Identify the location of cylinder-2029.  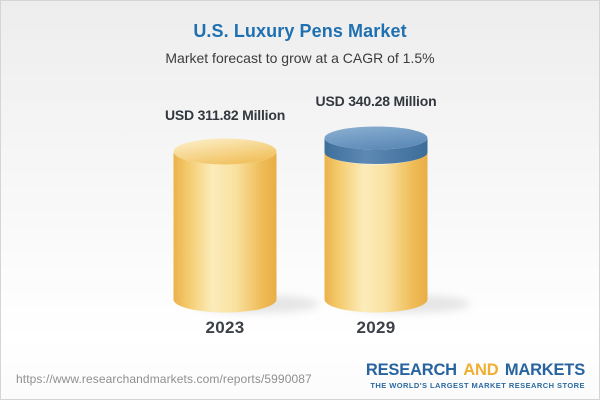
(376, 219).